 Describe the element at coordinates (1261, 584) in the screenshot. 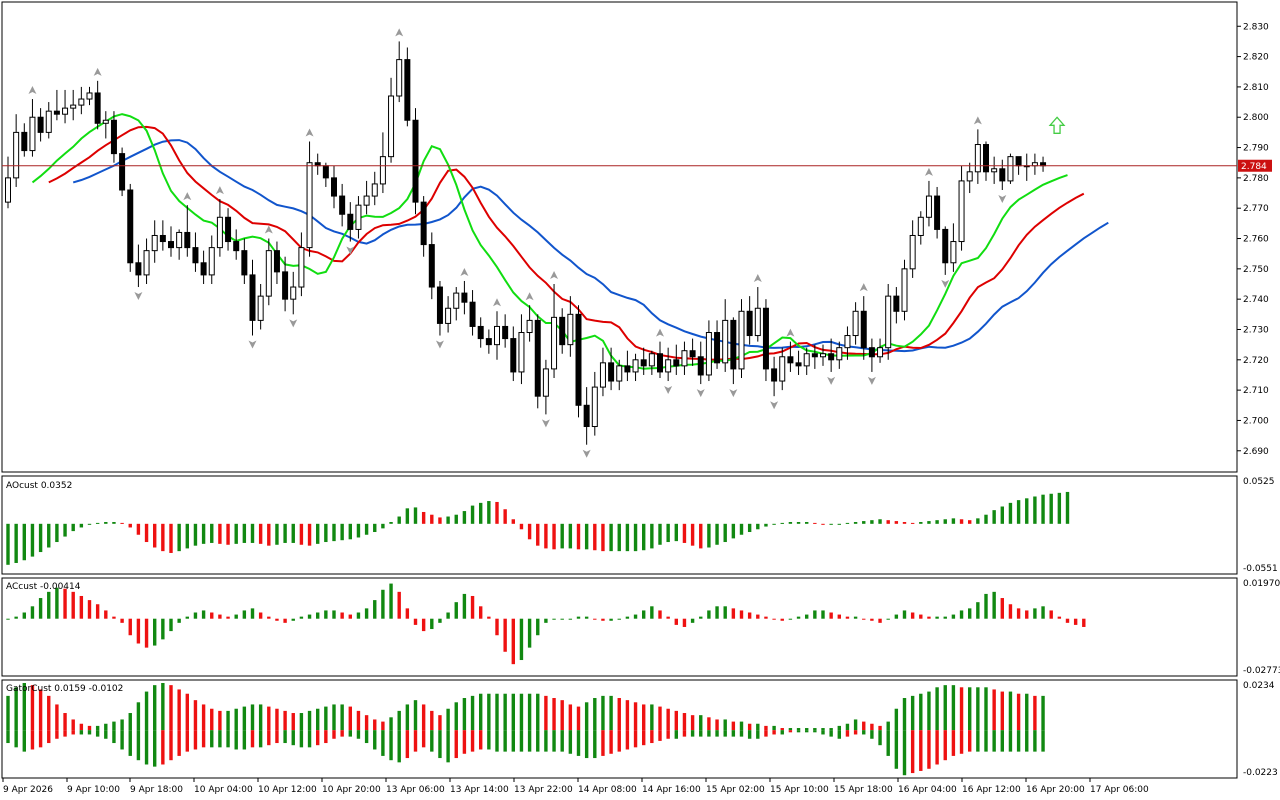

I see `y-tick-label: 0.01970` at that location.